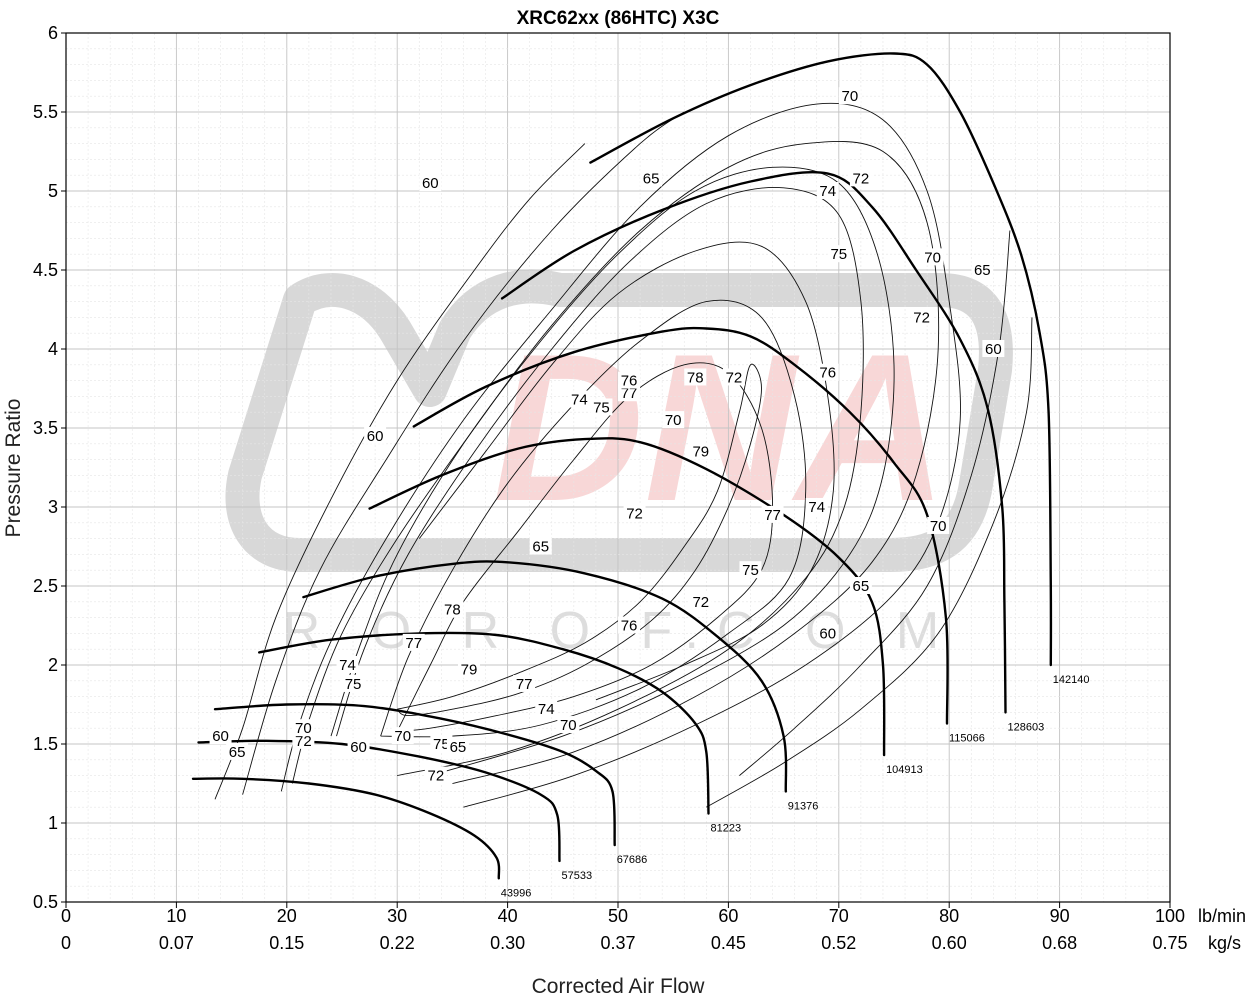 The width and height of the screenshot is (1256, 1000). Describe the element at coordinates (413, 643) in the screenshot. I see `efficiency-label: 77` at that location.